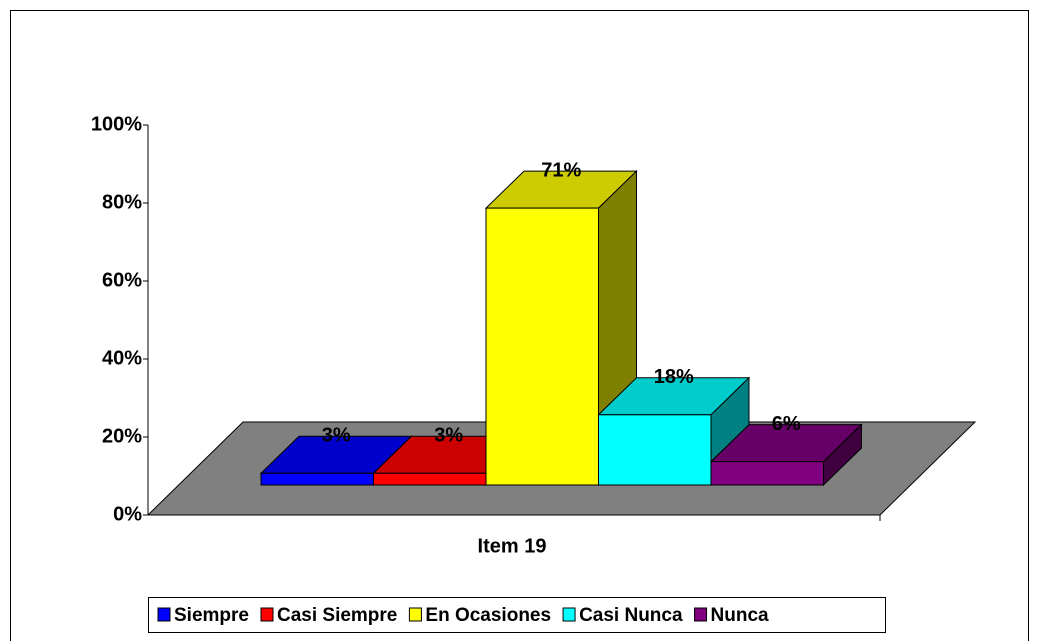  I want to click on value-label: 71%, so click(561, 170).